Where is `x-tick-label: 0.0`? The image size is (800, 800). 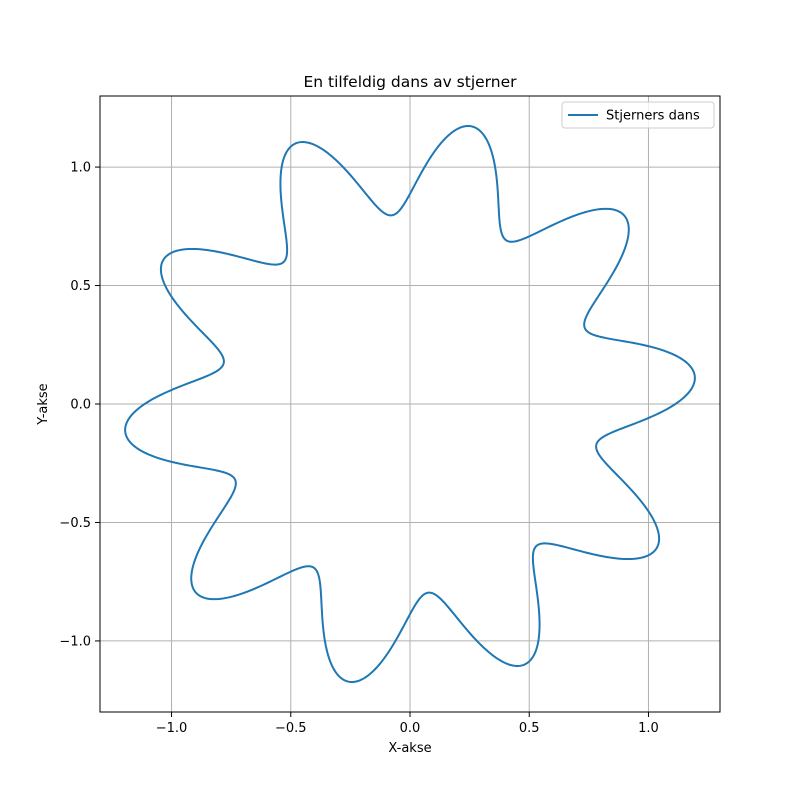 x-tick-label: 0.0 is located at coordinates (410, 728).